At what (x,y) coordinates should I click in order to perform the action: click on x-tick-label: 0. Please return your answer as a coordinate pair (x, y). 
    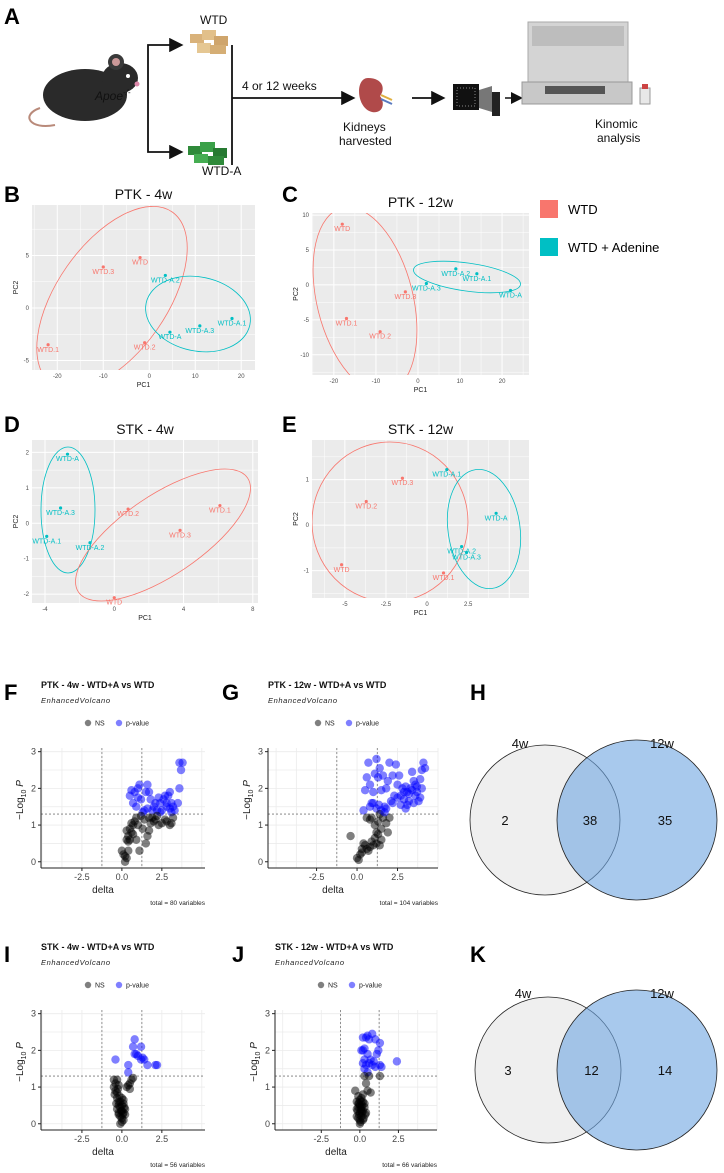
    Looking at the image, I should click on (115, 610).